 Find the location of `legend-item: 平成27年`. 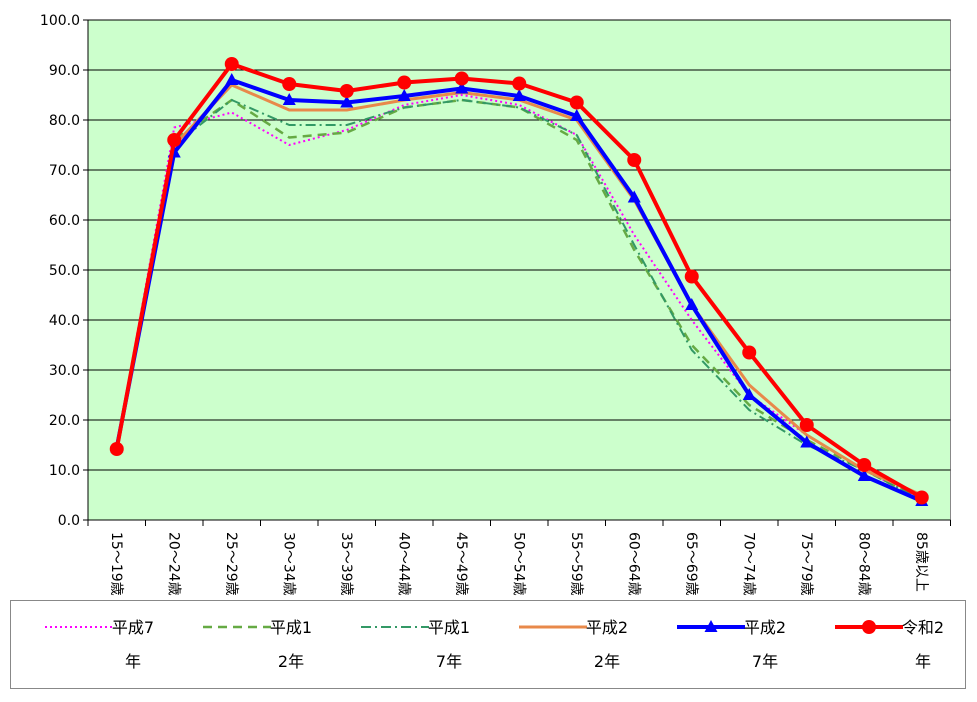

legend-item: 平成27年 is located at coordinates (752, 645).